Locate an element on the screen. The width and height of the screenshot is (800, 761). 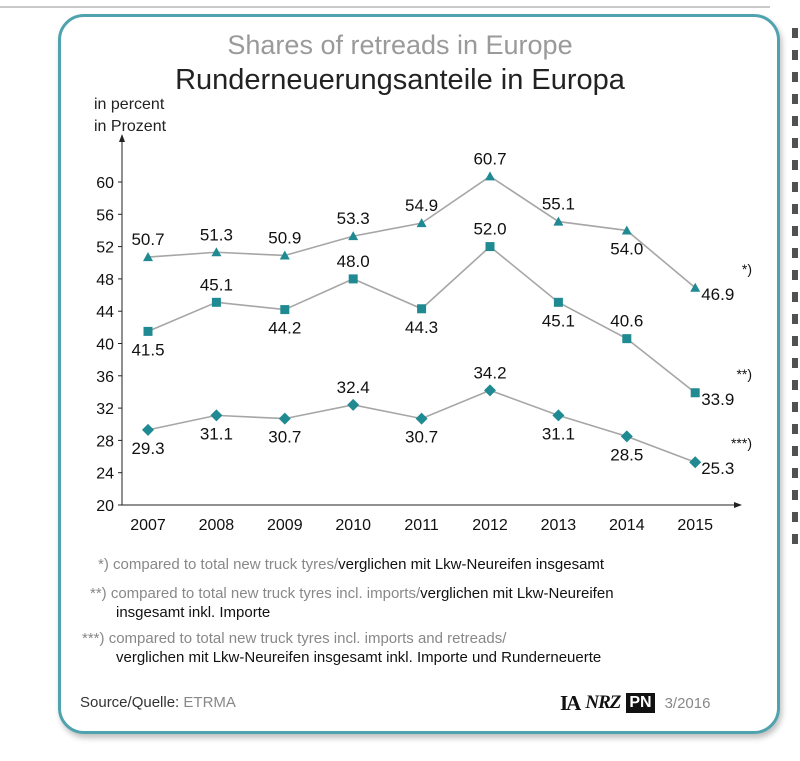
footnote-2-de: verglichen mit Lkw-Neureifen is located at coordinates (517, 593).